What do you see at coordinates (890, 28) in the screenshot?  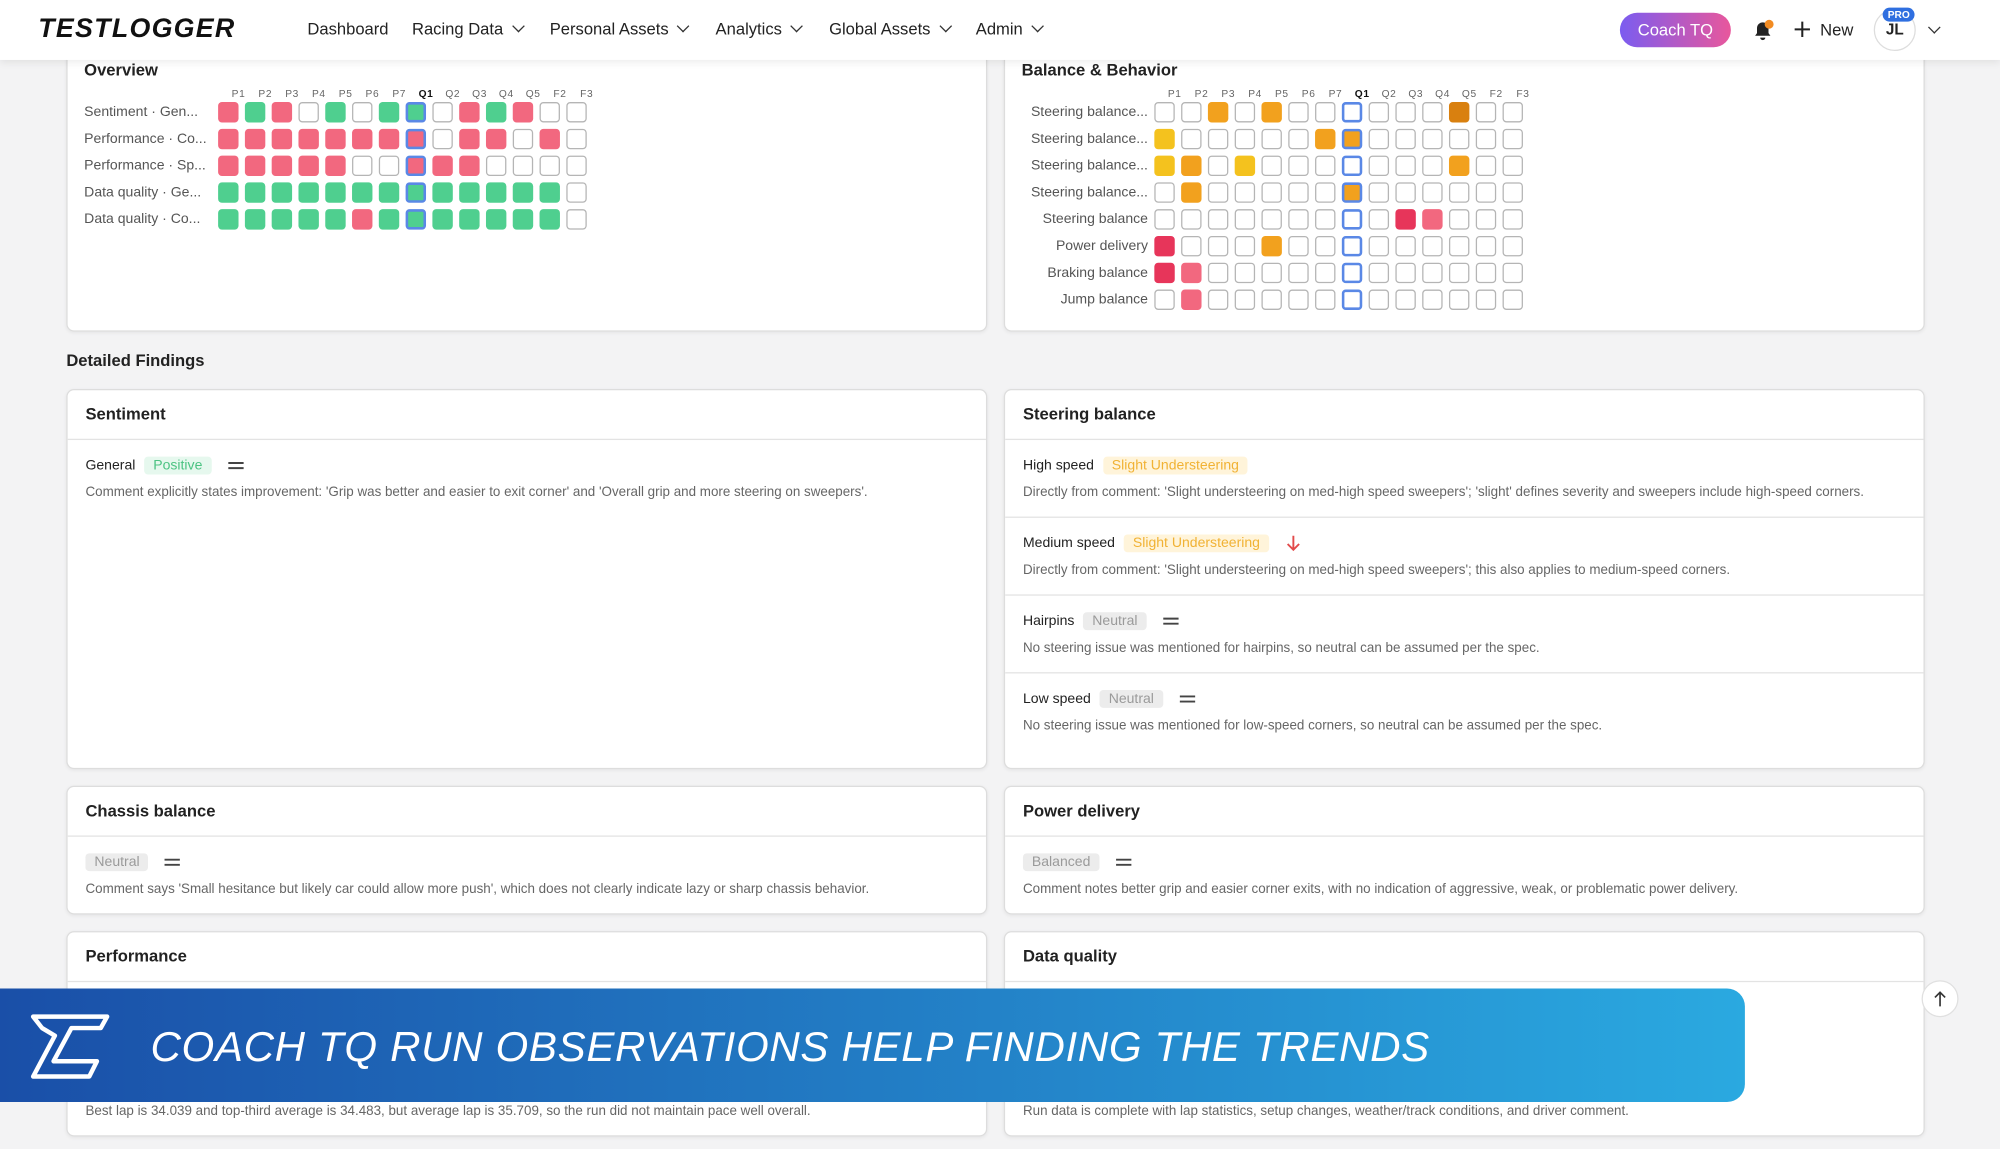 I see `nav-item: Global Assets` at bounding box center [890, 28].